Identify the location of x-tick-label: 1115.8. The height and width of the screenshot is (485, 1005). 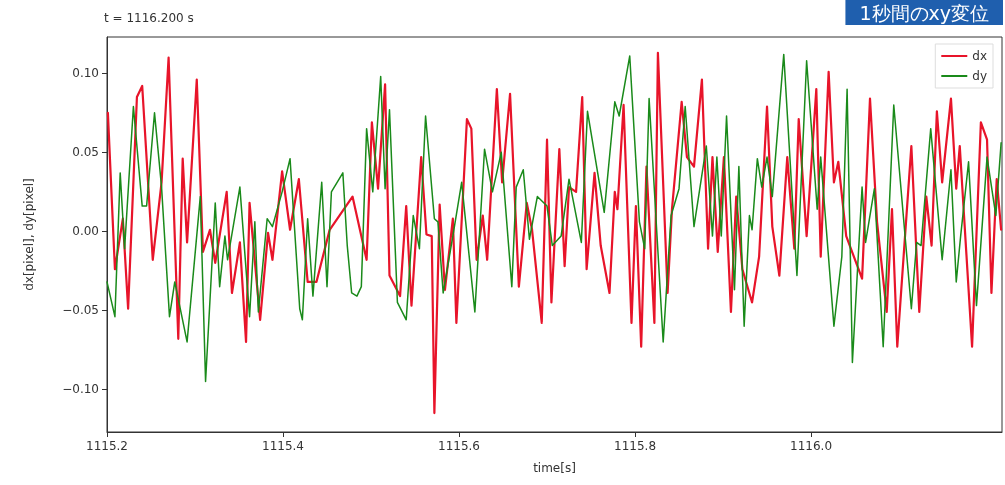
(635, 446).